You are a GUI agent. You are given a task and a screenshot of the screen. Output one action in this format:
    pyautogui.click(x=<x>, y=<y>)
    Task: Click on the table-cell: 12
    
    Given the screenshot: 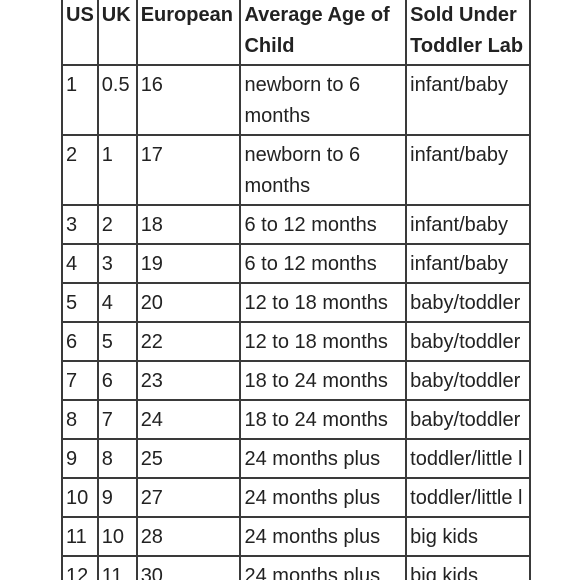 What is the action you would take?
    pyautogui.click(x=80, y=567)
    